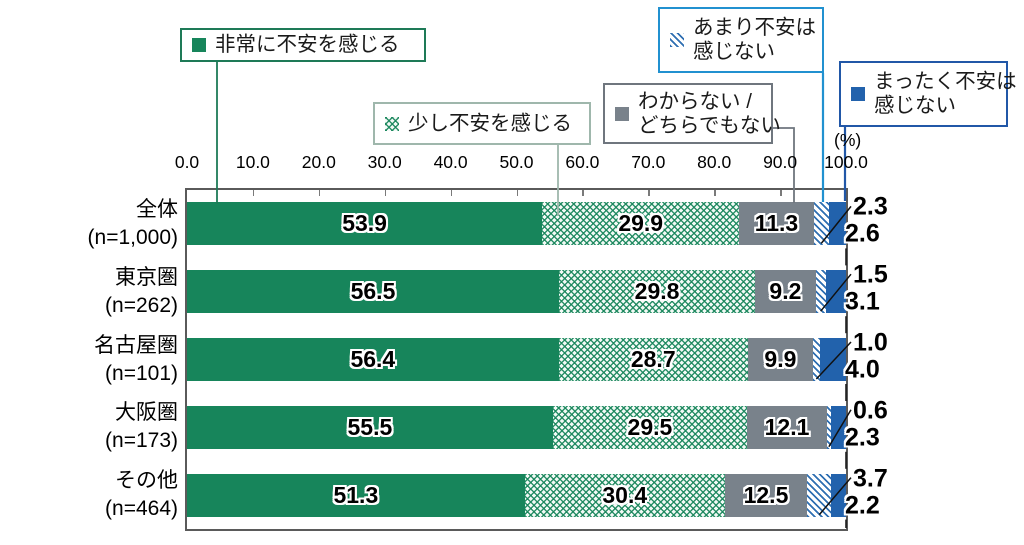 This screenshot has height=545, width=1024. What do you see at coordinates (141, 373) in the screenshot?
I see `category-n-count: (n=101)` at bounding box center [141, 373].